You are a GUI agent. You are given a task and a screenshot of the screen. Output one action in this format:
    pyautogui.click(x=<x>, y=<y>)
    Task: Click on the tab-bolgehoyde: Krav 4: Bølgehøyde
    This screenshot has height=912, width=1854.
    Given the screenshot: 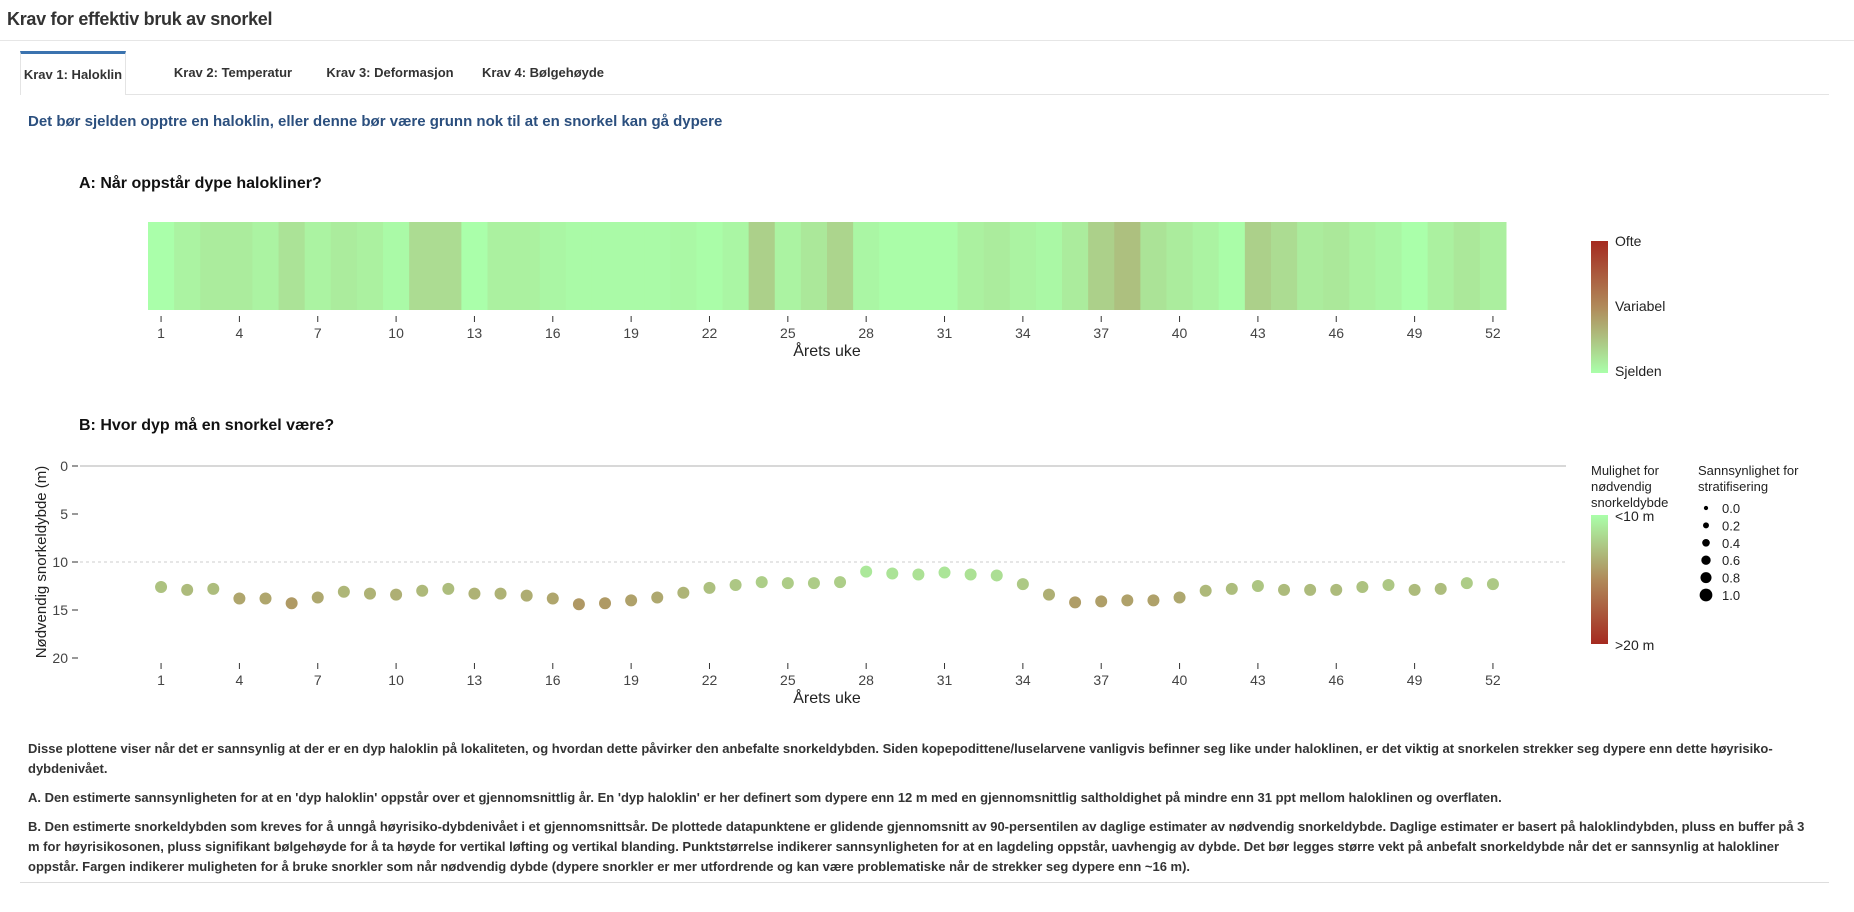 What is the action you would take?
    pyautogui.click(x=543, y=72)
    